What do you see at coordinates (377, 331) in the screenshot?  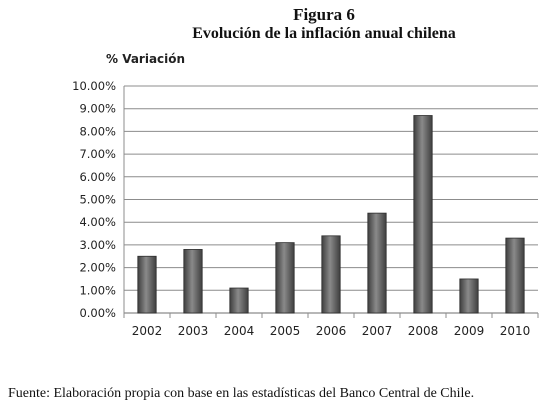 I see `x-tick-label: 2007` at bounding box center [377, 331].